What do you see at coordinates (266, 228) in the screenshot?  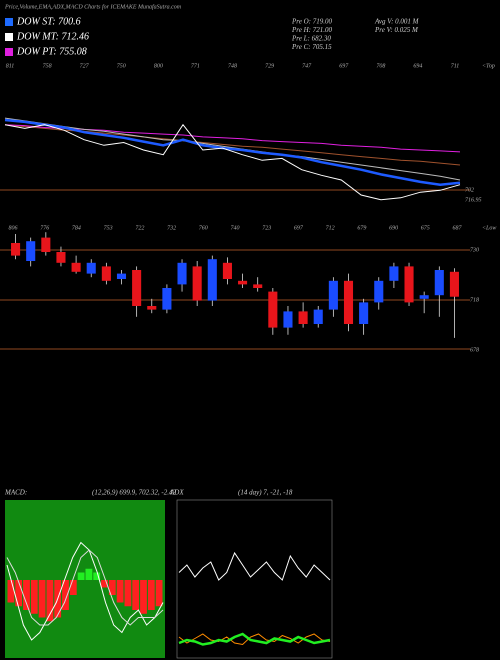 I see `top-label: 723` at bounding box center [266, 228].